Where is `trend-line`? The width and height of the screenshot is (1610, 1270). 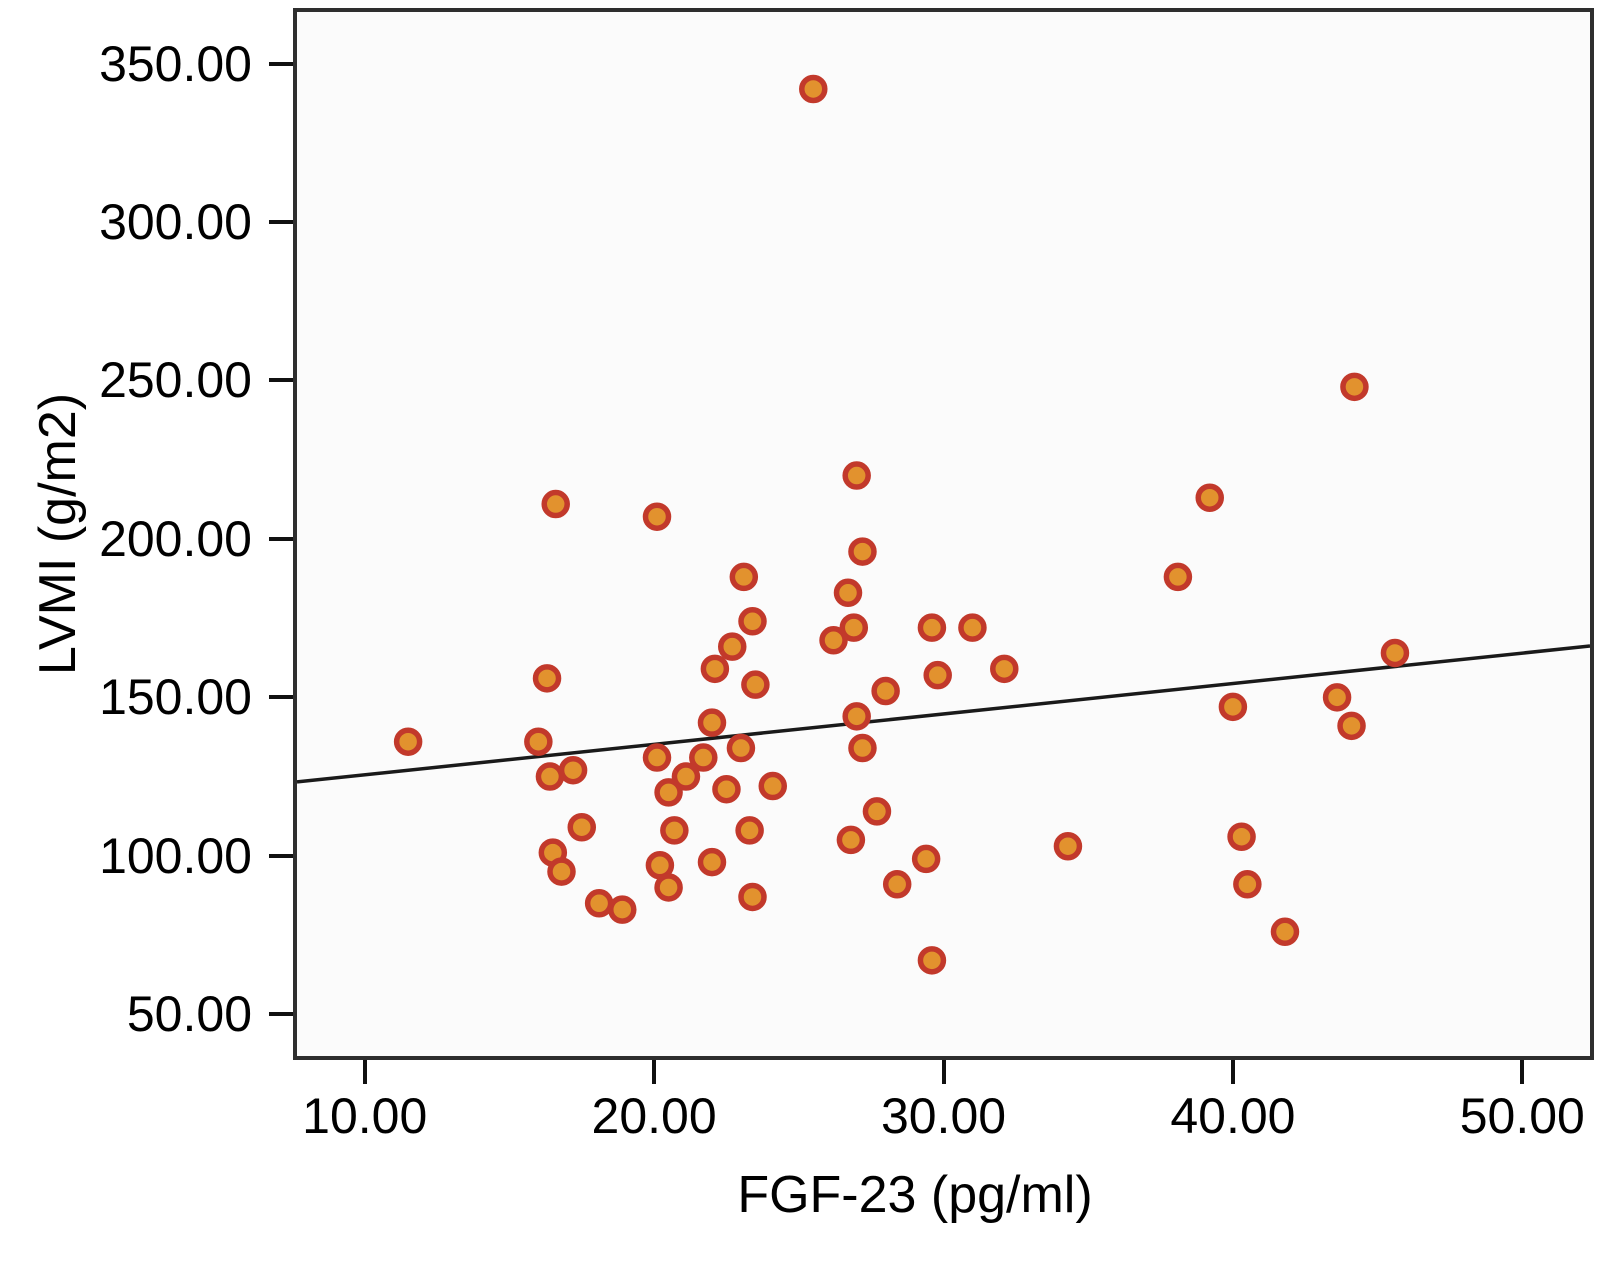 trend-line is located at coordinates (943, 714).